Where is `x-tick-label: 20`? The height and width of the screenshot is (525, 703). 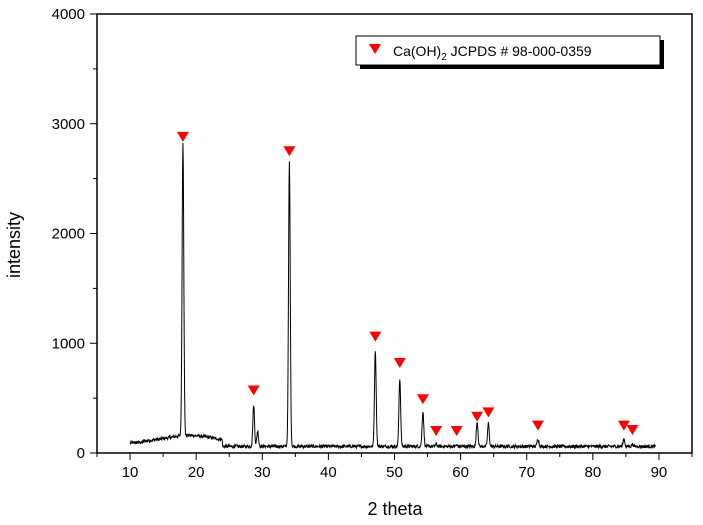 x-tick-label: 20 is located at coordinates (196, 472).